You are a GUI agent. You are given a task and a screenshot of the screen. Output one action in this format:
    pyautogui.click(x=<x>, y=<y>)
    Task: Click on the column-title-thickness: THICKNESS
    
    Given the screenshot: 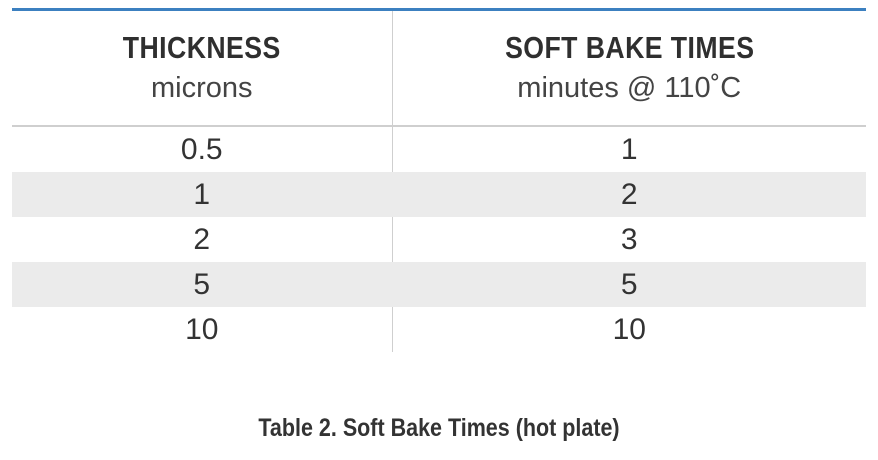 What is the action you would take?
    pyautogui.click(x=201, y=47)
    